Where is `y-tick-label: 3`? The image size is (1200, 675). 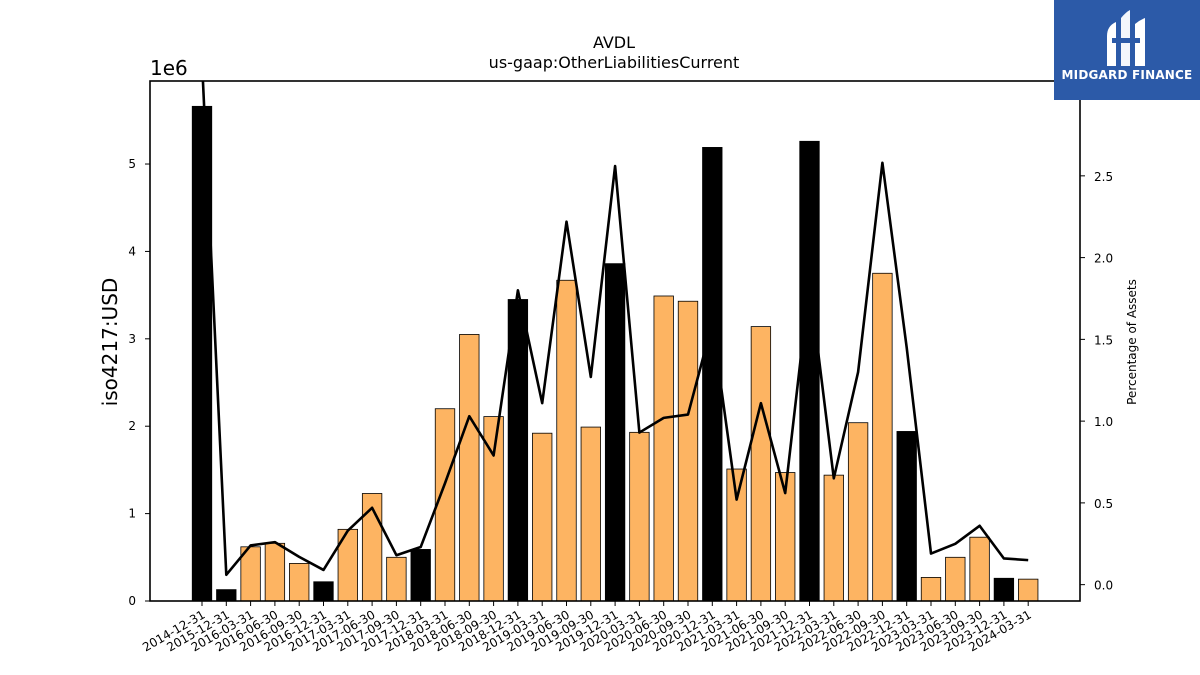 y-tick-label: 3 is located at coordinates (132, 339).